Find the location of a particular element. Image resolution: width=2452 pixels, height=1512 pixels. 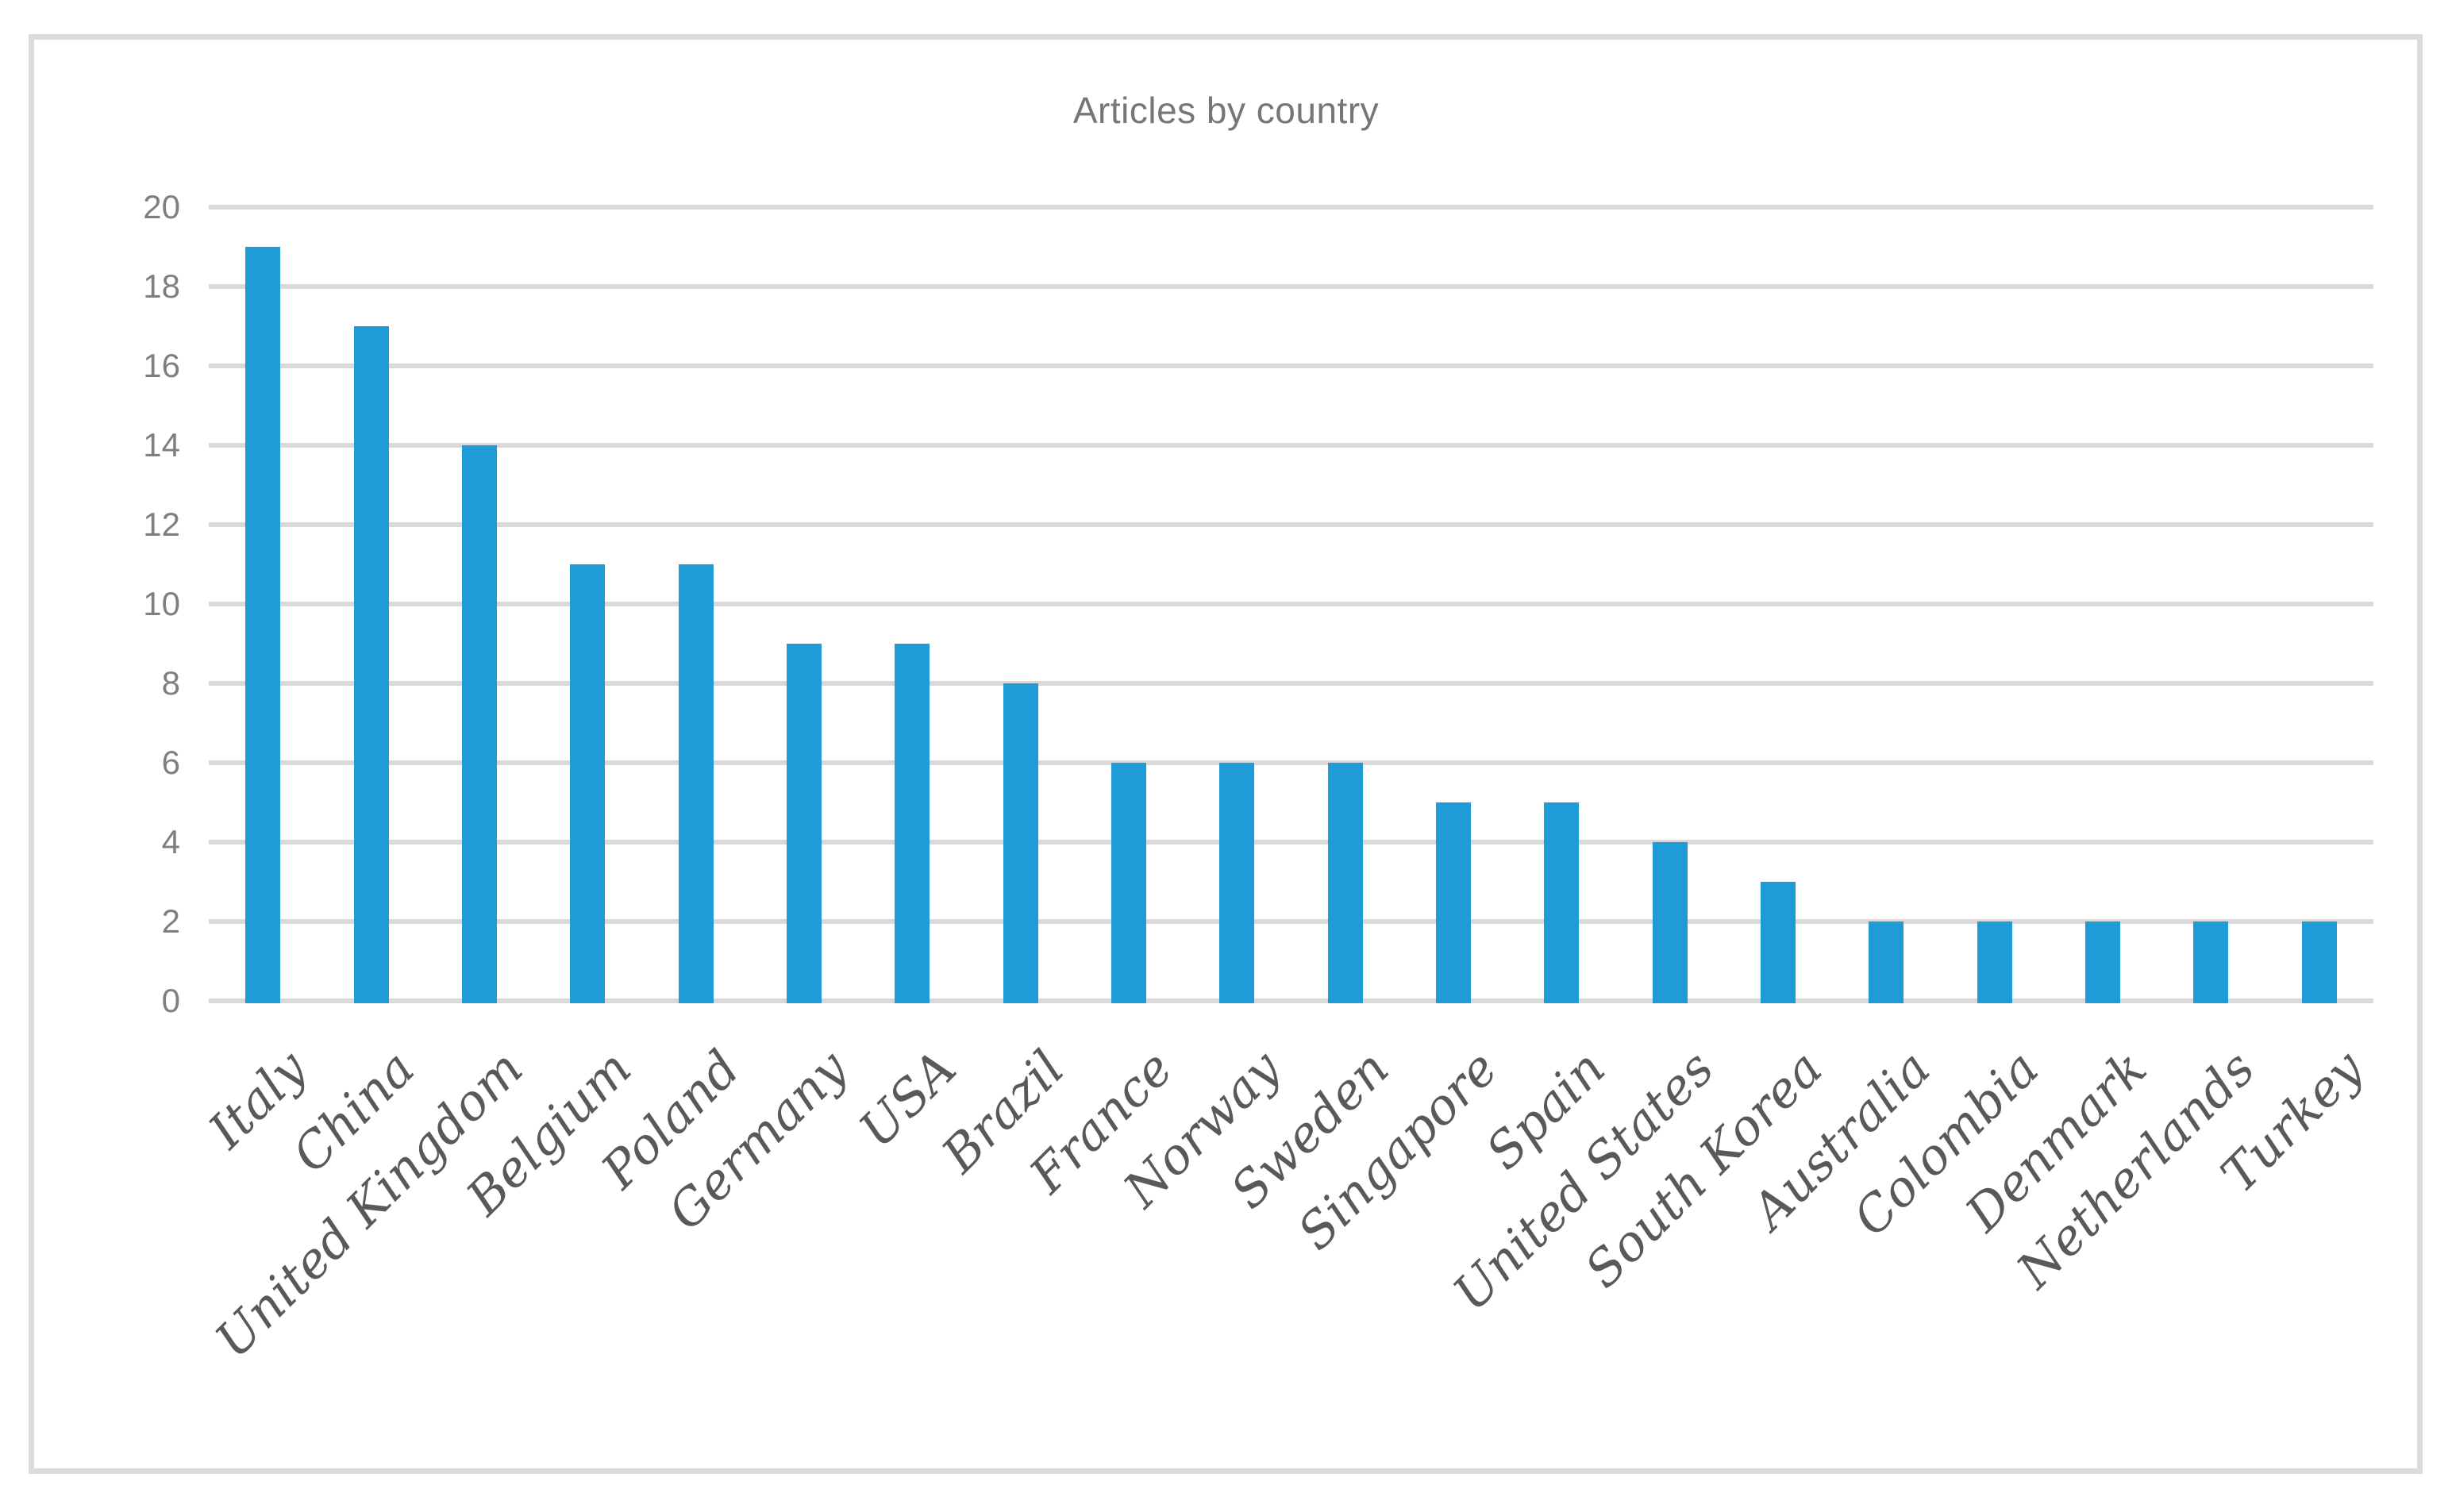

y-axis-tick-label: 6 is located at coordinates (171, 762).